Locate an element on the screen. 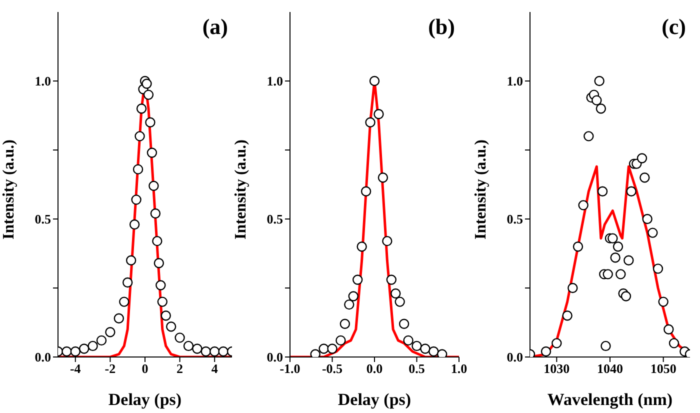  x-tick-label: 0.5 is located at coordinates (417, 368).